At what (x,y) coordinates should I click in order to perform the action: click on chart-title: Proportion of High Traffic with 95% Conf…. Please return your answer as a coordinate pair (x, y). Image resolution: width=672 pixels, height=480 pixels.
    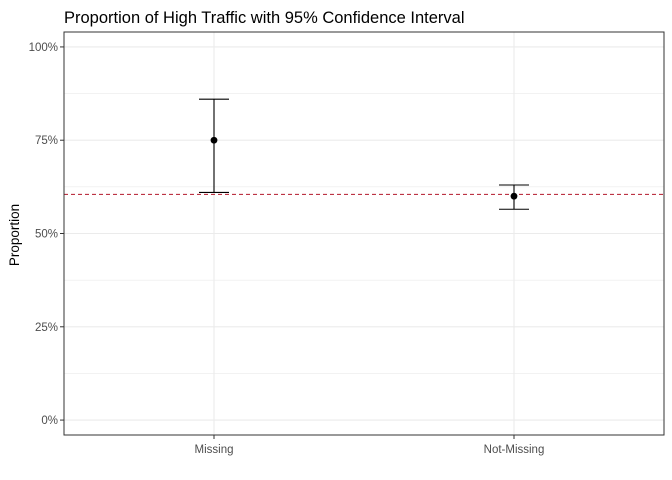
    Looking at the image, I should click on (264, 18).